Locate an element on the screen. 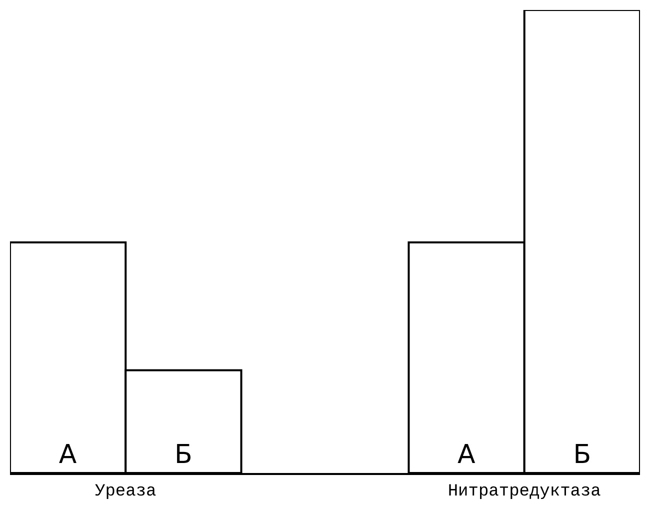  x-tick-label: Уреаза is located at coordinates (125, 492).